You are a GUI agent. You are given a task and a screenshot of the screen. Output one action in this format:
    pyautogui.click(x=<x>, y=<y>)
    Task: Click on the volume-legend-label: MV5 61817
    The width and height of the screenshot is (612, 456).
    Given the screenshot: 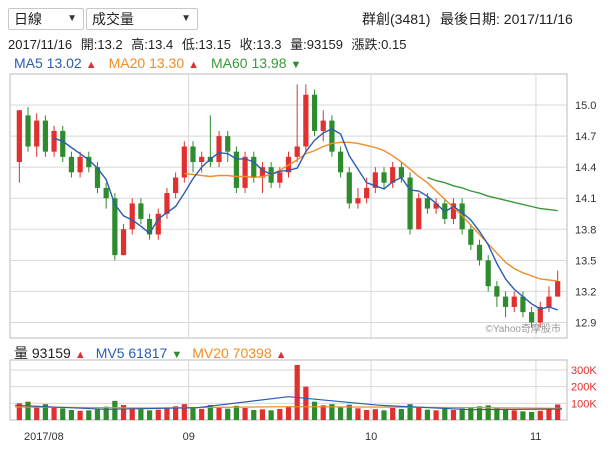 What is the action you would take?
    pyautogui.click(x=131, y=353)
    